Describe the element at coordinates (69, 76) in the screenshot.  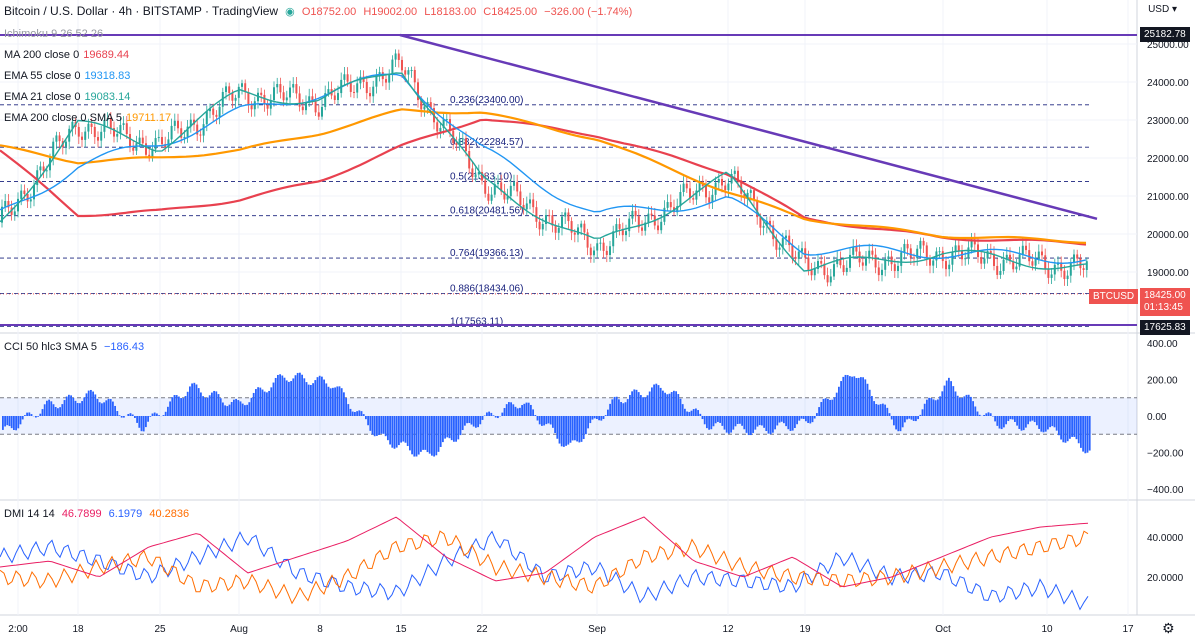
I see `indicator-legend-item: EMA 55 close 0 19318.83` at that location.